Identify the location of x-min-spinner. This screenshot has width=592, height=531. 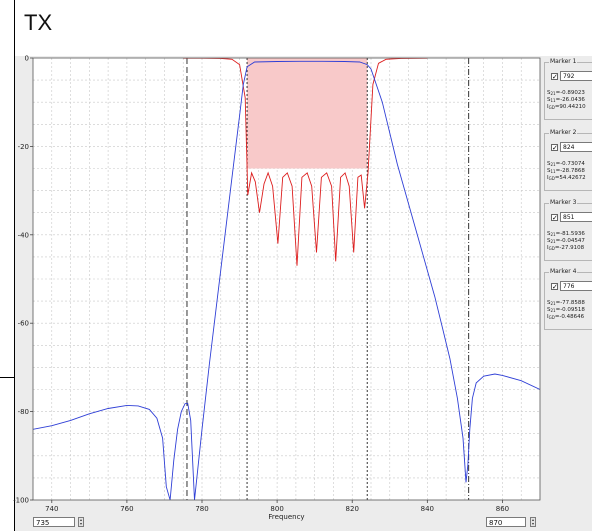
(81, 522).